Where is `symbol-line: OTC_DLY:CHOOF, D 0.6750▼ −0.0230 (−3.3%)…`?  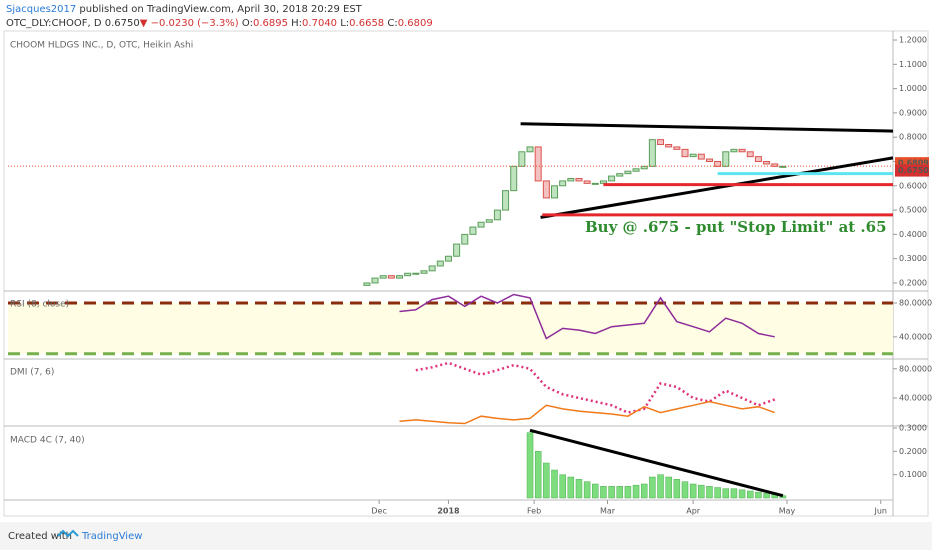 symbol-line: OTC_DLY:CHOOF, D 0.6750▼ −0.0230 (−3.3%)… is located at coordinates (219, 23).